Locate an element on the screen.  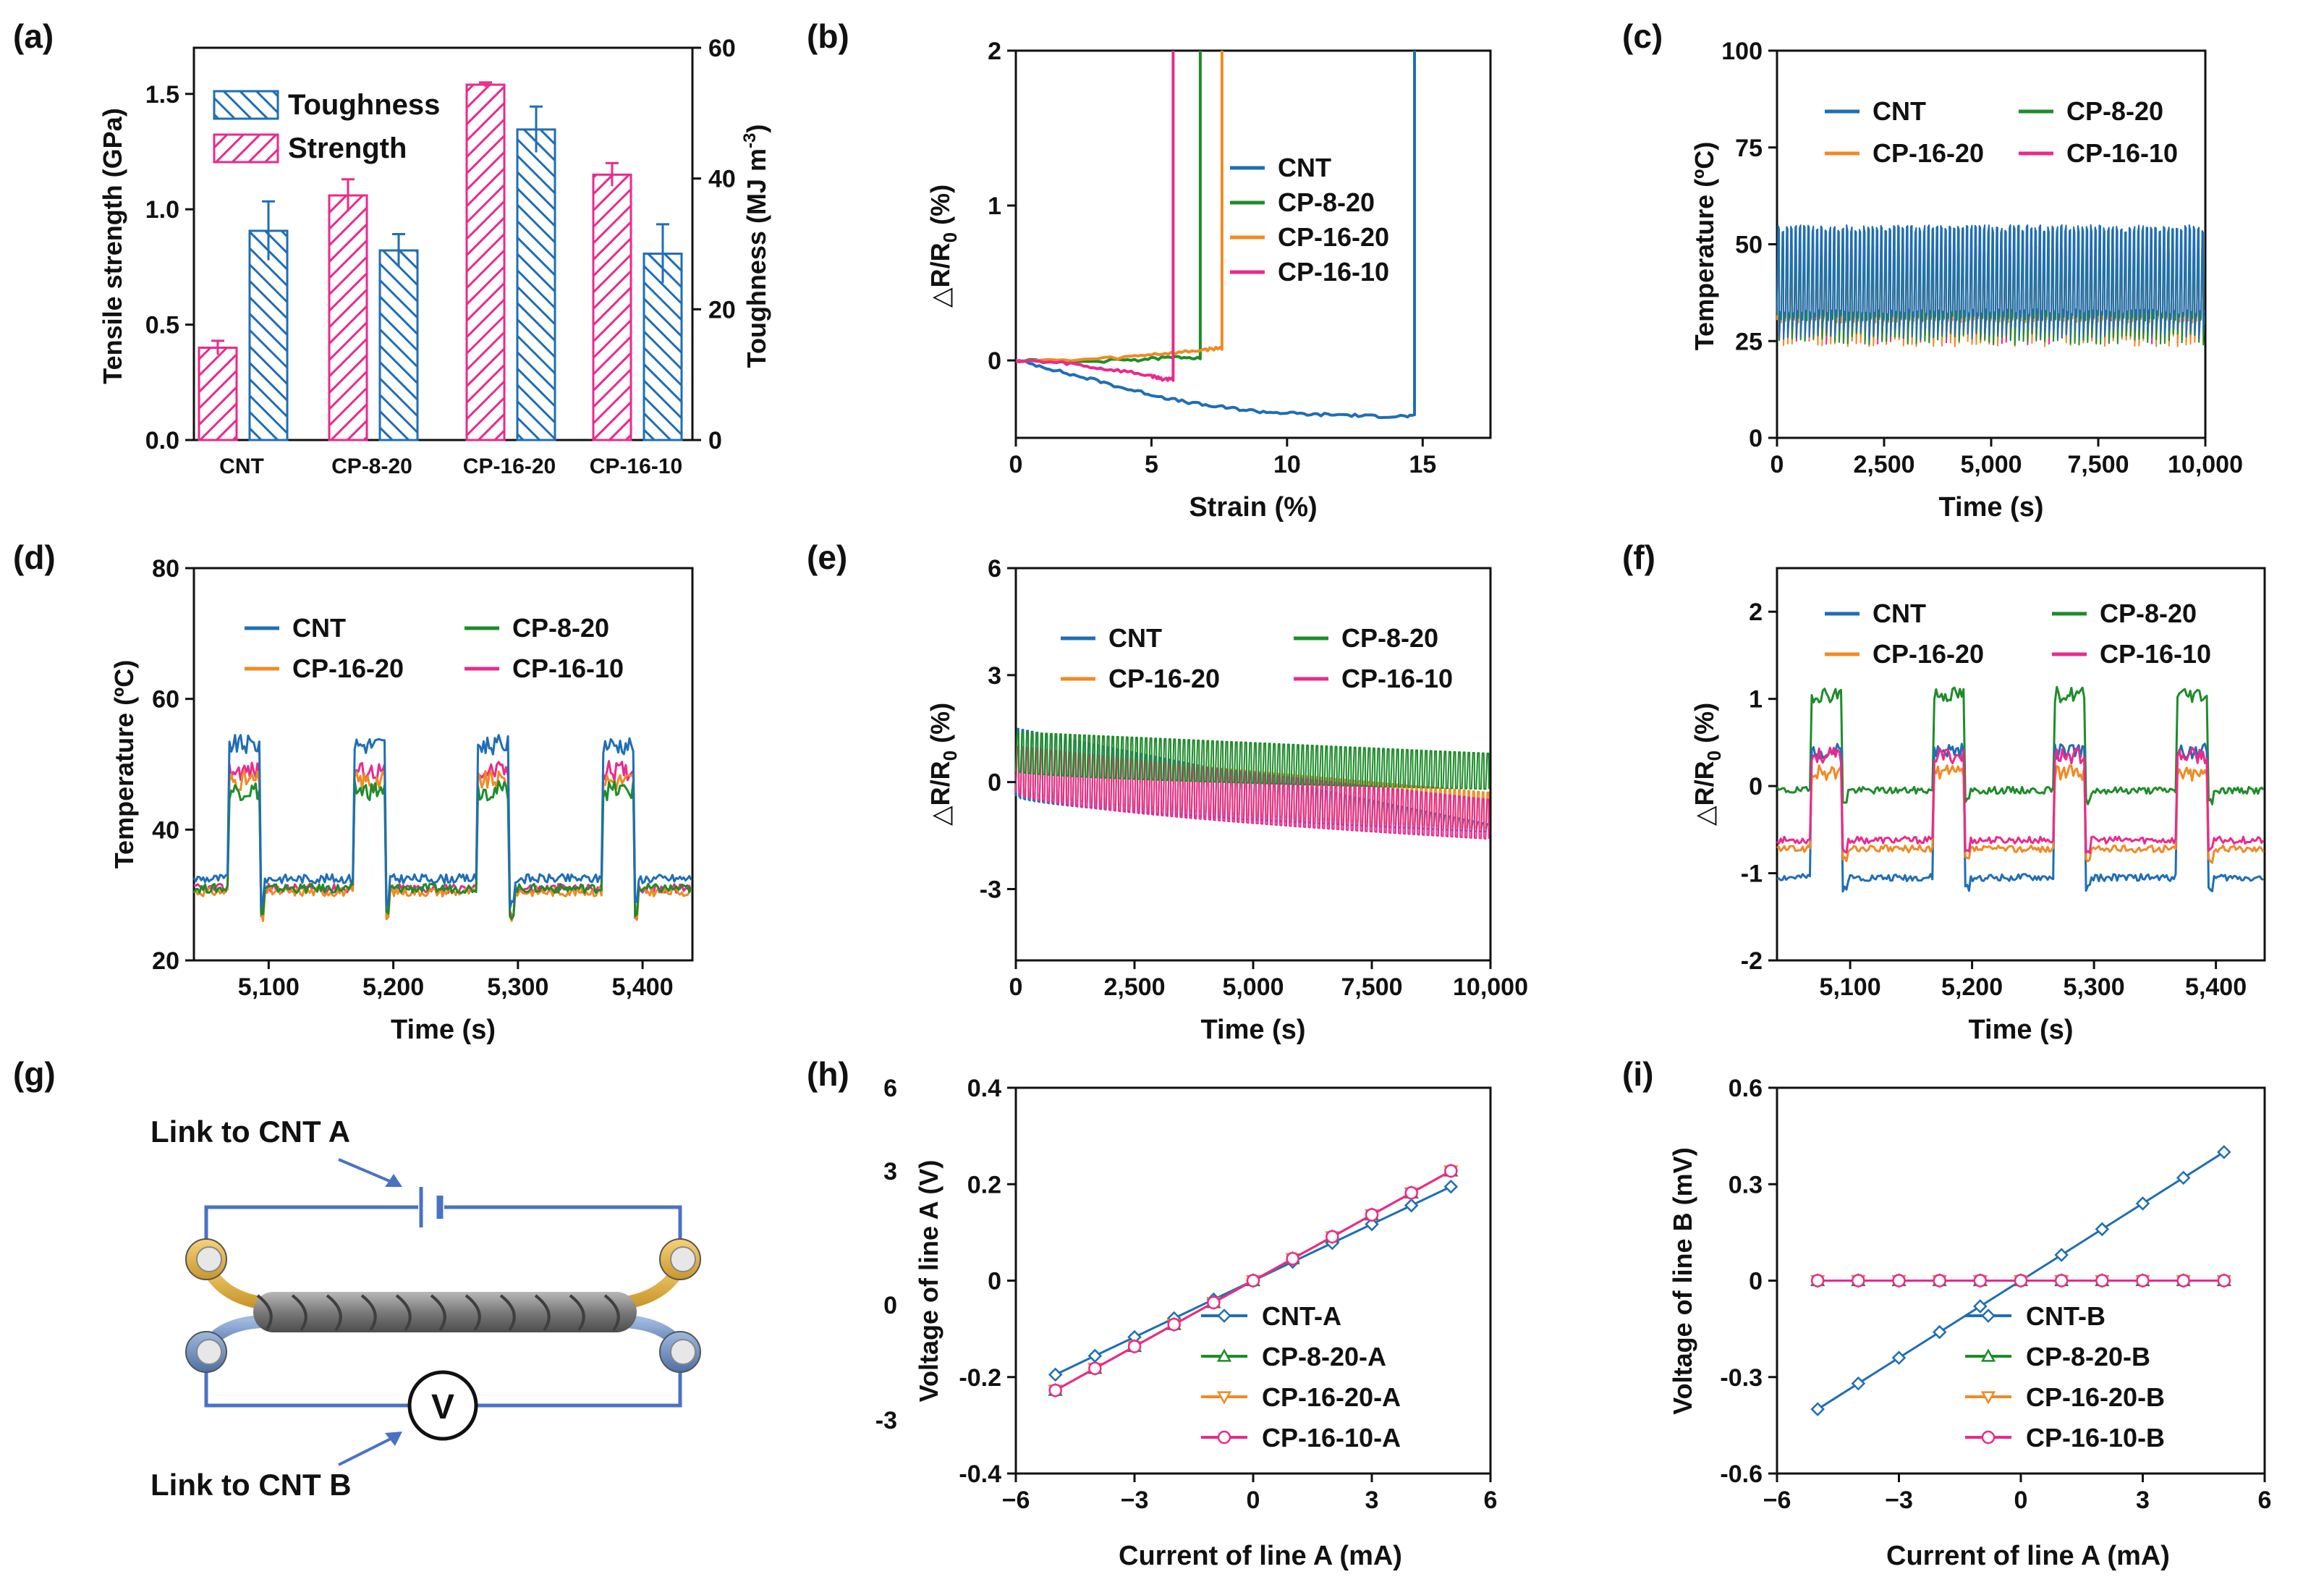
g-spool-b-left-core is located at coordinates (209, 1352).